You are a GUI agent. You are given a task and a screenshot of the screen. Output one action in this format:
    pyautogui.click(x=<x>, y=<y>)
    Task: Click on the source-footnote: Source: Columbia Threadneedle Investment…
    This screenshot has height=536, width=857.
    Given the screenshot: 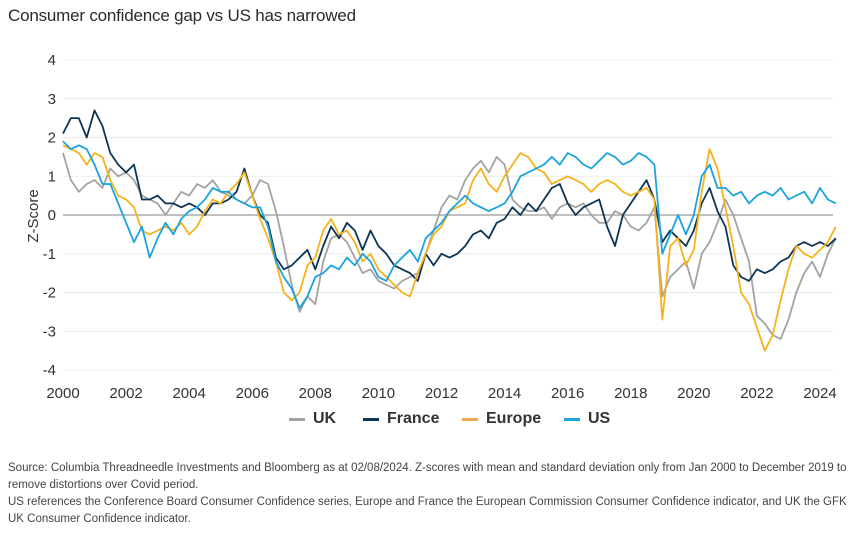 What is the action you would take?
    pyautogui.click(x=430, y=494)
    